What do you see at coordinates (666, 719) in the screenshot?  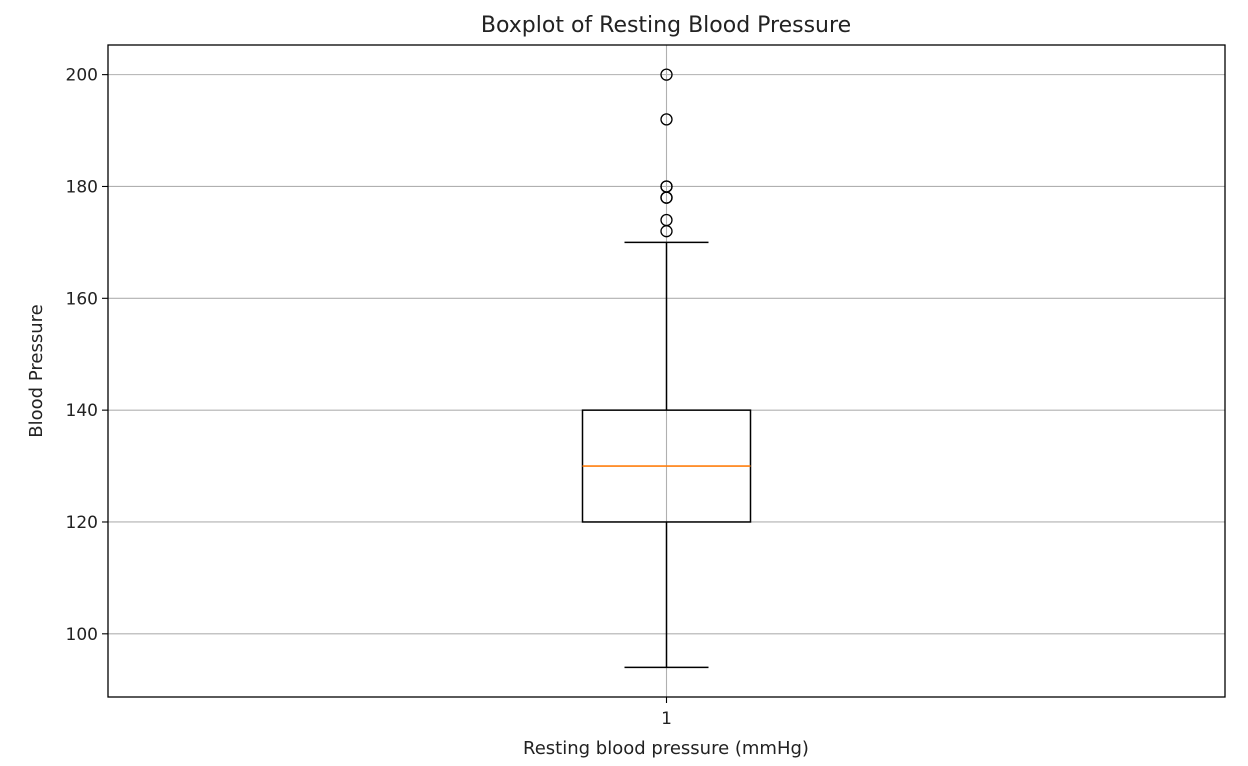 I see `x-tick-label: 1` at bounding box center [666, 719].